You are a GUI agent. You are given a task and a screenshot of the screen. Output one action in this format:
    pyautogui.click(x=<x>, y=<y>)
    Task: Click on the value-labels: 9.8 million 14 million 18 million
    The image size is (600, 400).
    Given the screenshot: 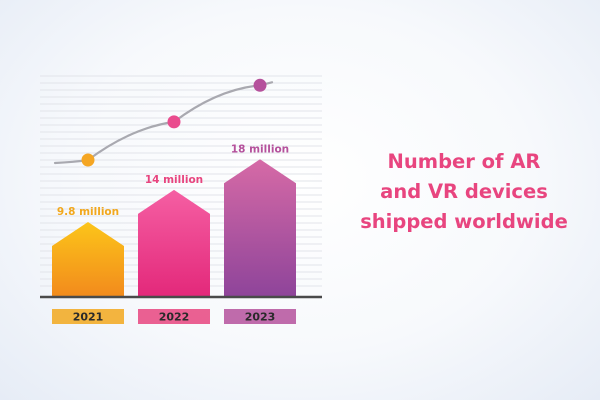 What is the action you would take?
    pyautogui.click(x=173, y=180)
    